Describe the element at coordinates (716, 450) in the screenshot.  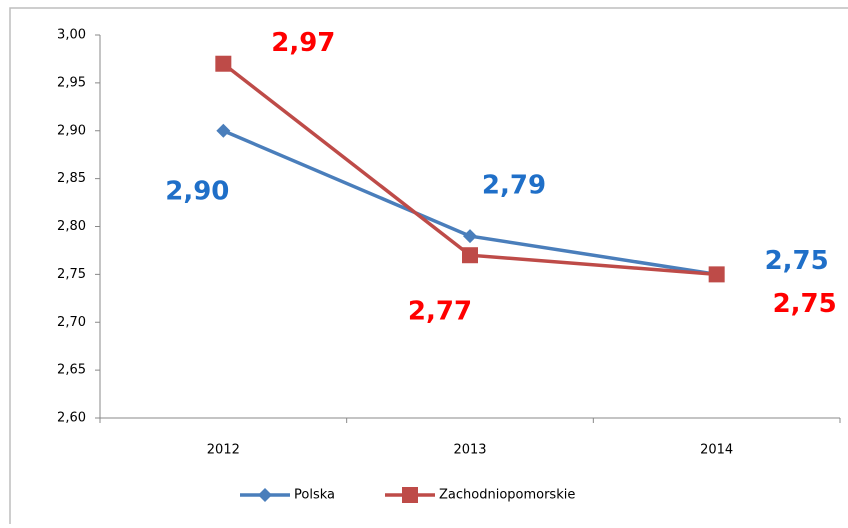
I see `x-tick-label: 2014` at that location.